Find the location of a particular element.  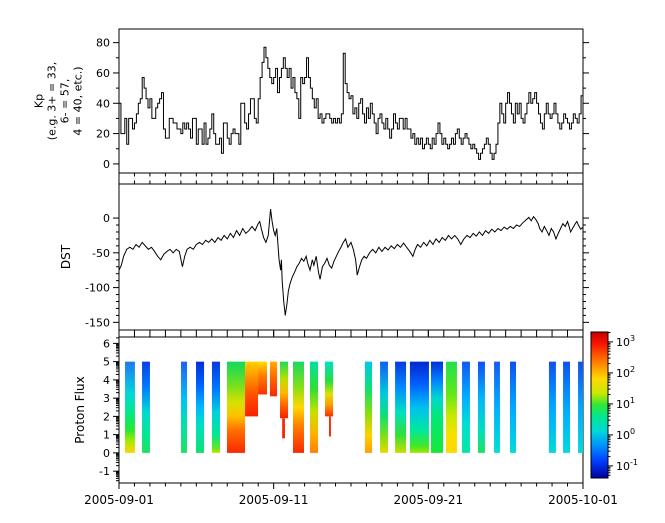

proton-axis-label-text: Proton Flux is located at coordinates (80, 409).